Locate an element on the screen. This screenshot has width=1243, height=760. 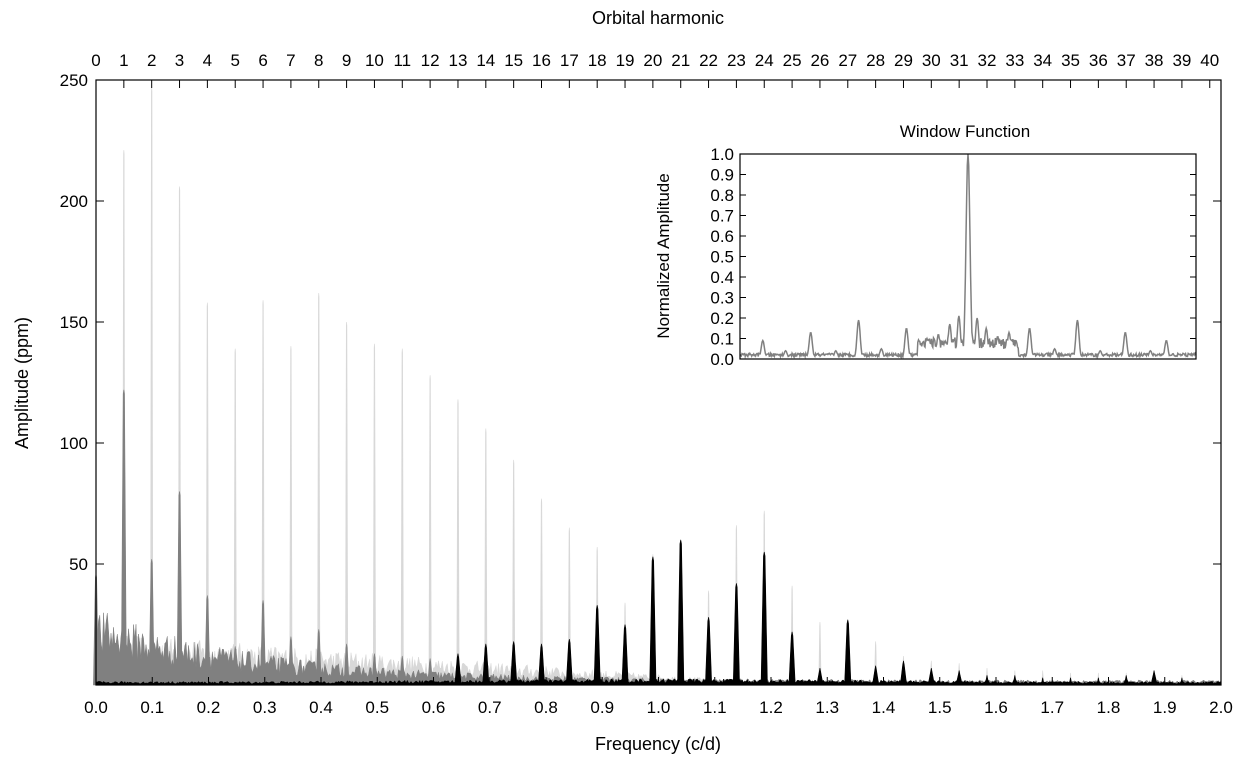
peak-mid-h3 is located at coordinates (179, 588).